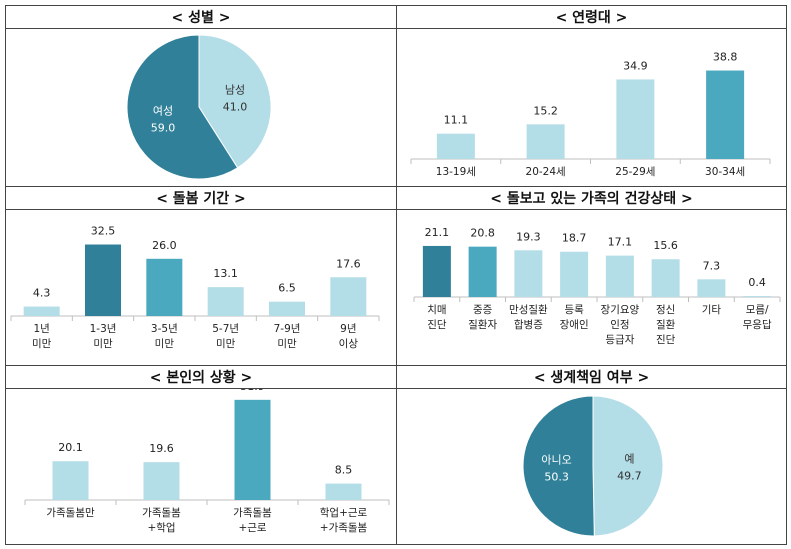 The height and width of the screenshot is (549, 791). What do you see at coordinates (546, 172) in the screenshot?
I see `age-category-label-1-0: 20-24세` at bounding box center [546, 172].